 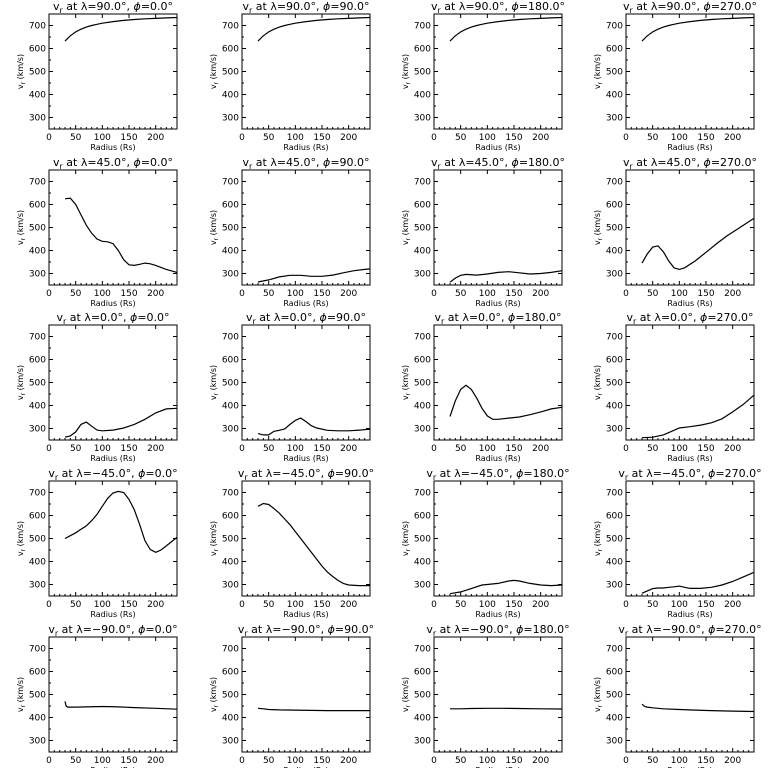 I want to click on title-latitude: at λ=−45.0°,, so click(x=98, y=473).